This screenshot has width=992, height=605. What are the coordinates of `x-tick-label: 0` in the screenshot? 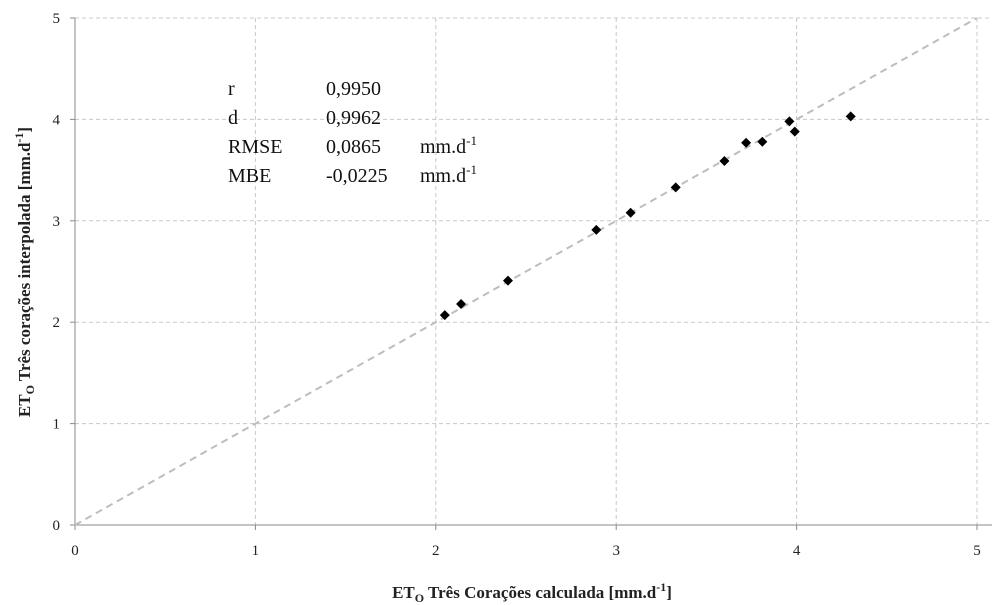 It's located at (75, 551).